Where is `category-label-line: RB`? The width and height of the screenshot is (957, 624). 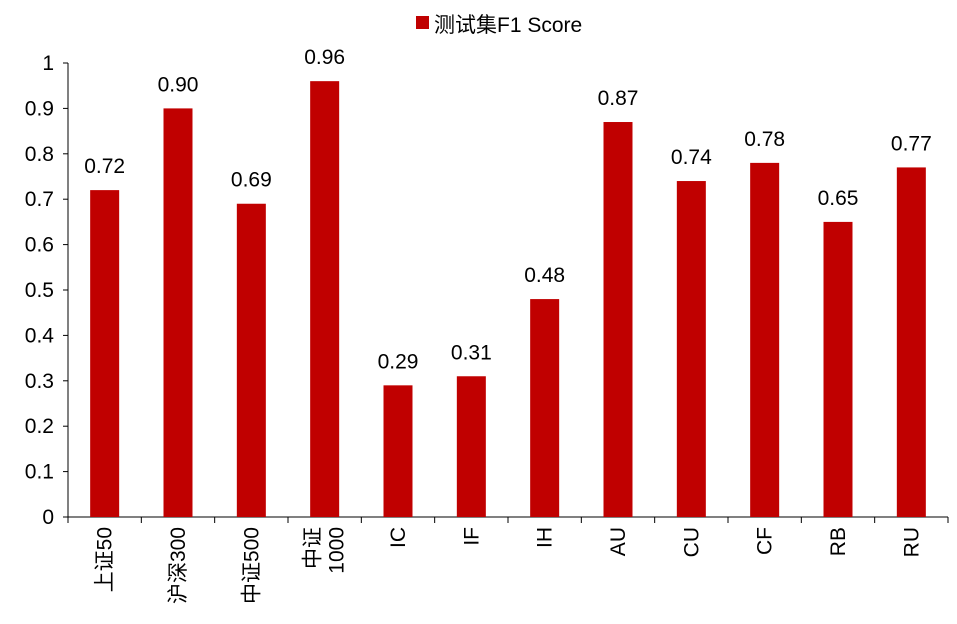 category-label-line: RB is located at coordinates (838, 541).